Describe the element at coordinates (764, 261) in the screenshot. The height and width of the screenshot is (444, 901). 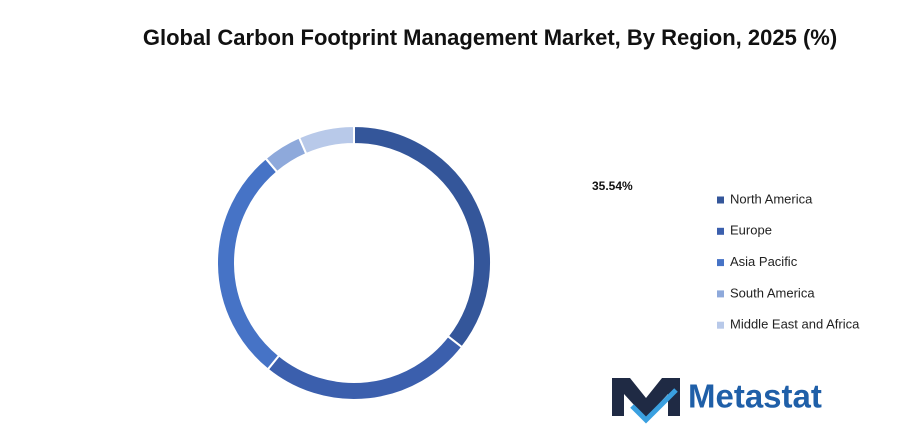
I see `legend-label: Asia Pacific` at that location.